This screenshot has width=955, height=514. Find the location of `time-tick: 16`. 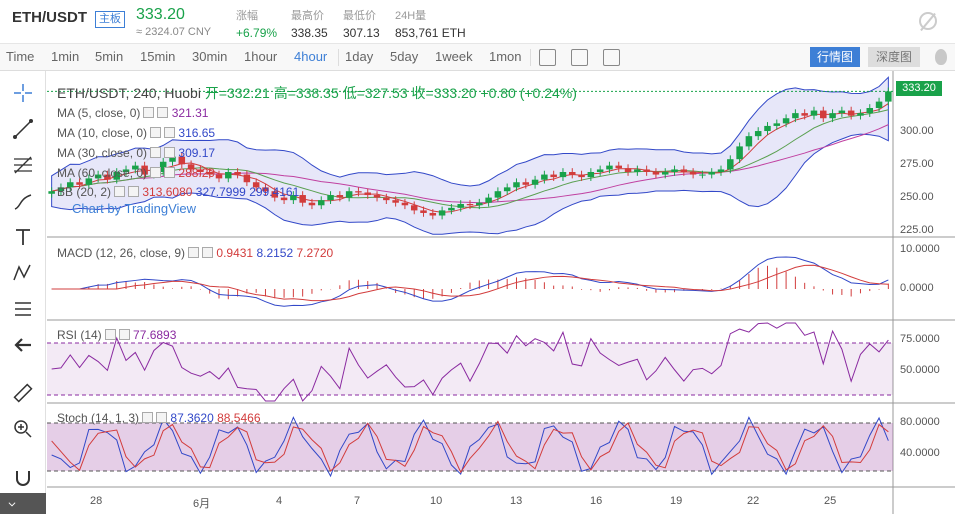

time-tick: 16 is located at coordinates (596, 501).